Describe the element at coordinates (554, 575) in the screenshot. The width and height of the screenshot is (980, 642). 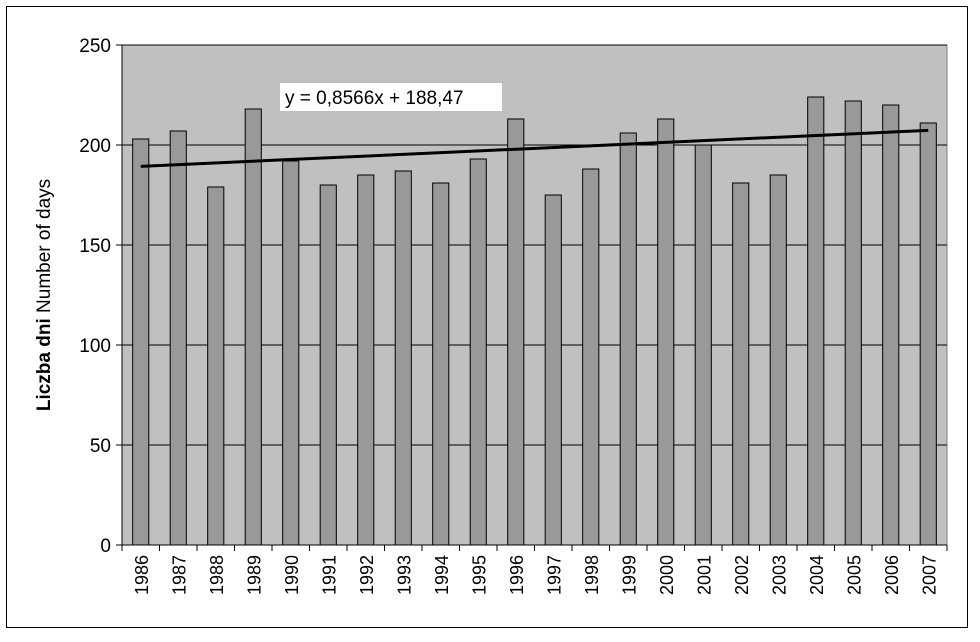
I see `x-tick-label: 1997` at that location.